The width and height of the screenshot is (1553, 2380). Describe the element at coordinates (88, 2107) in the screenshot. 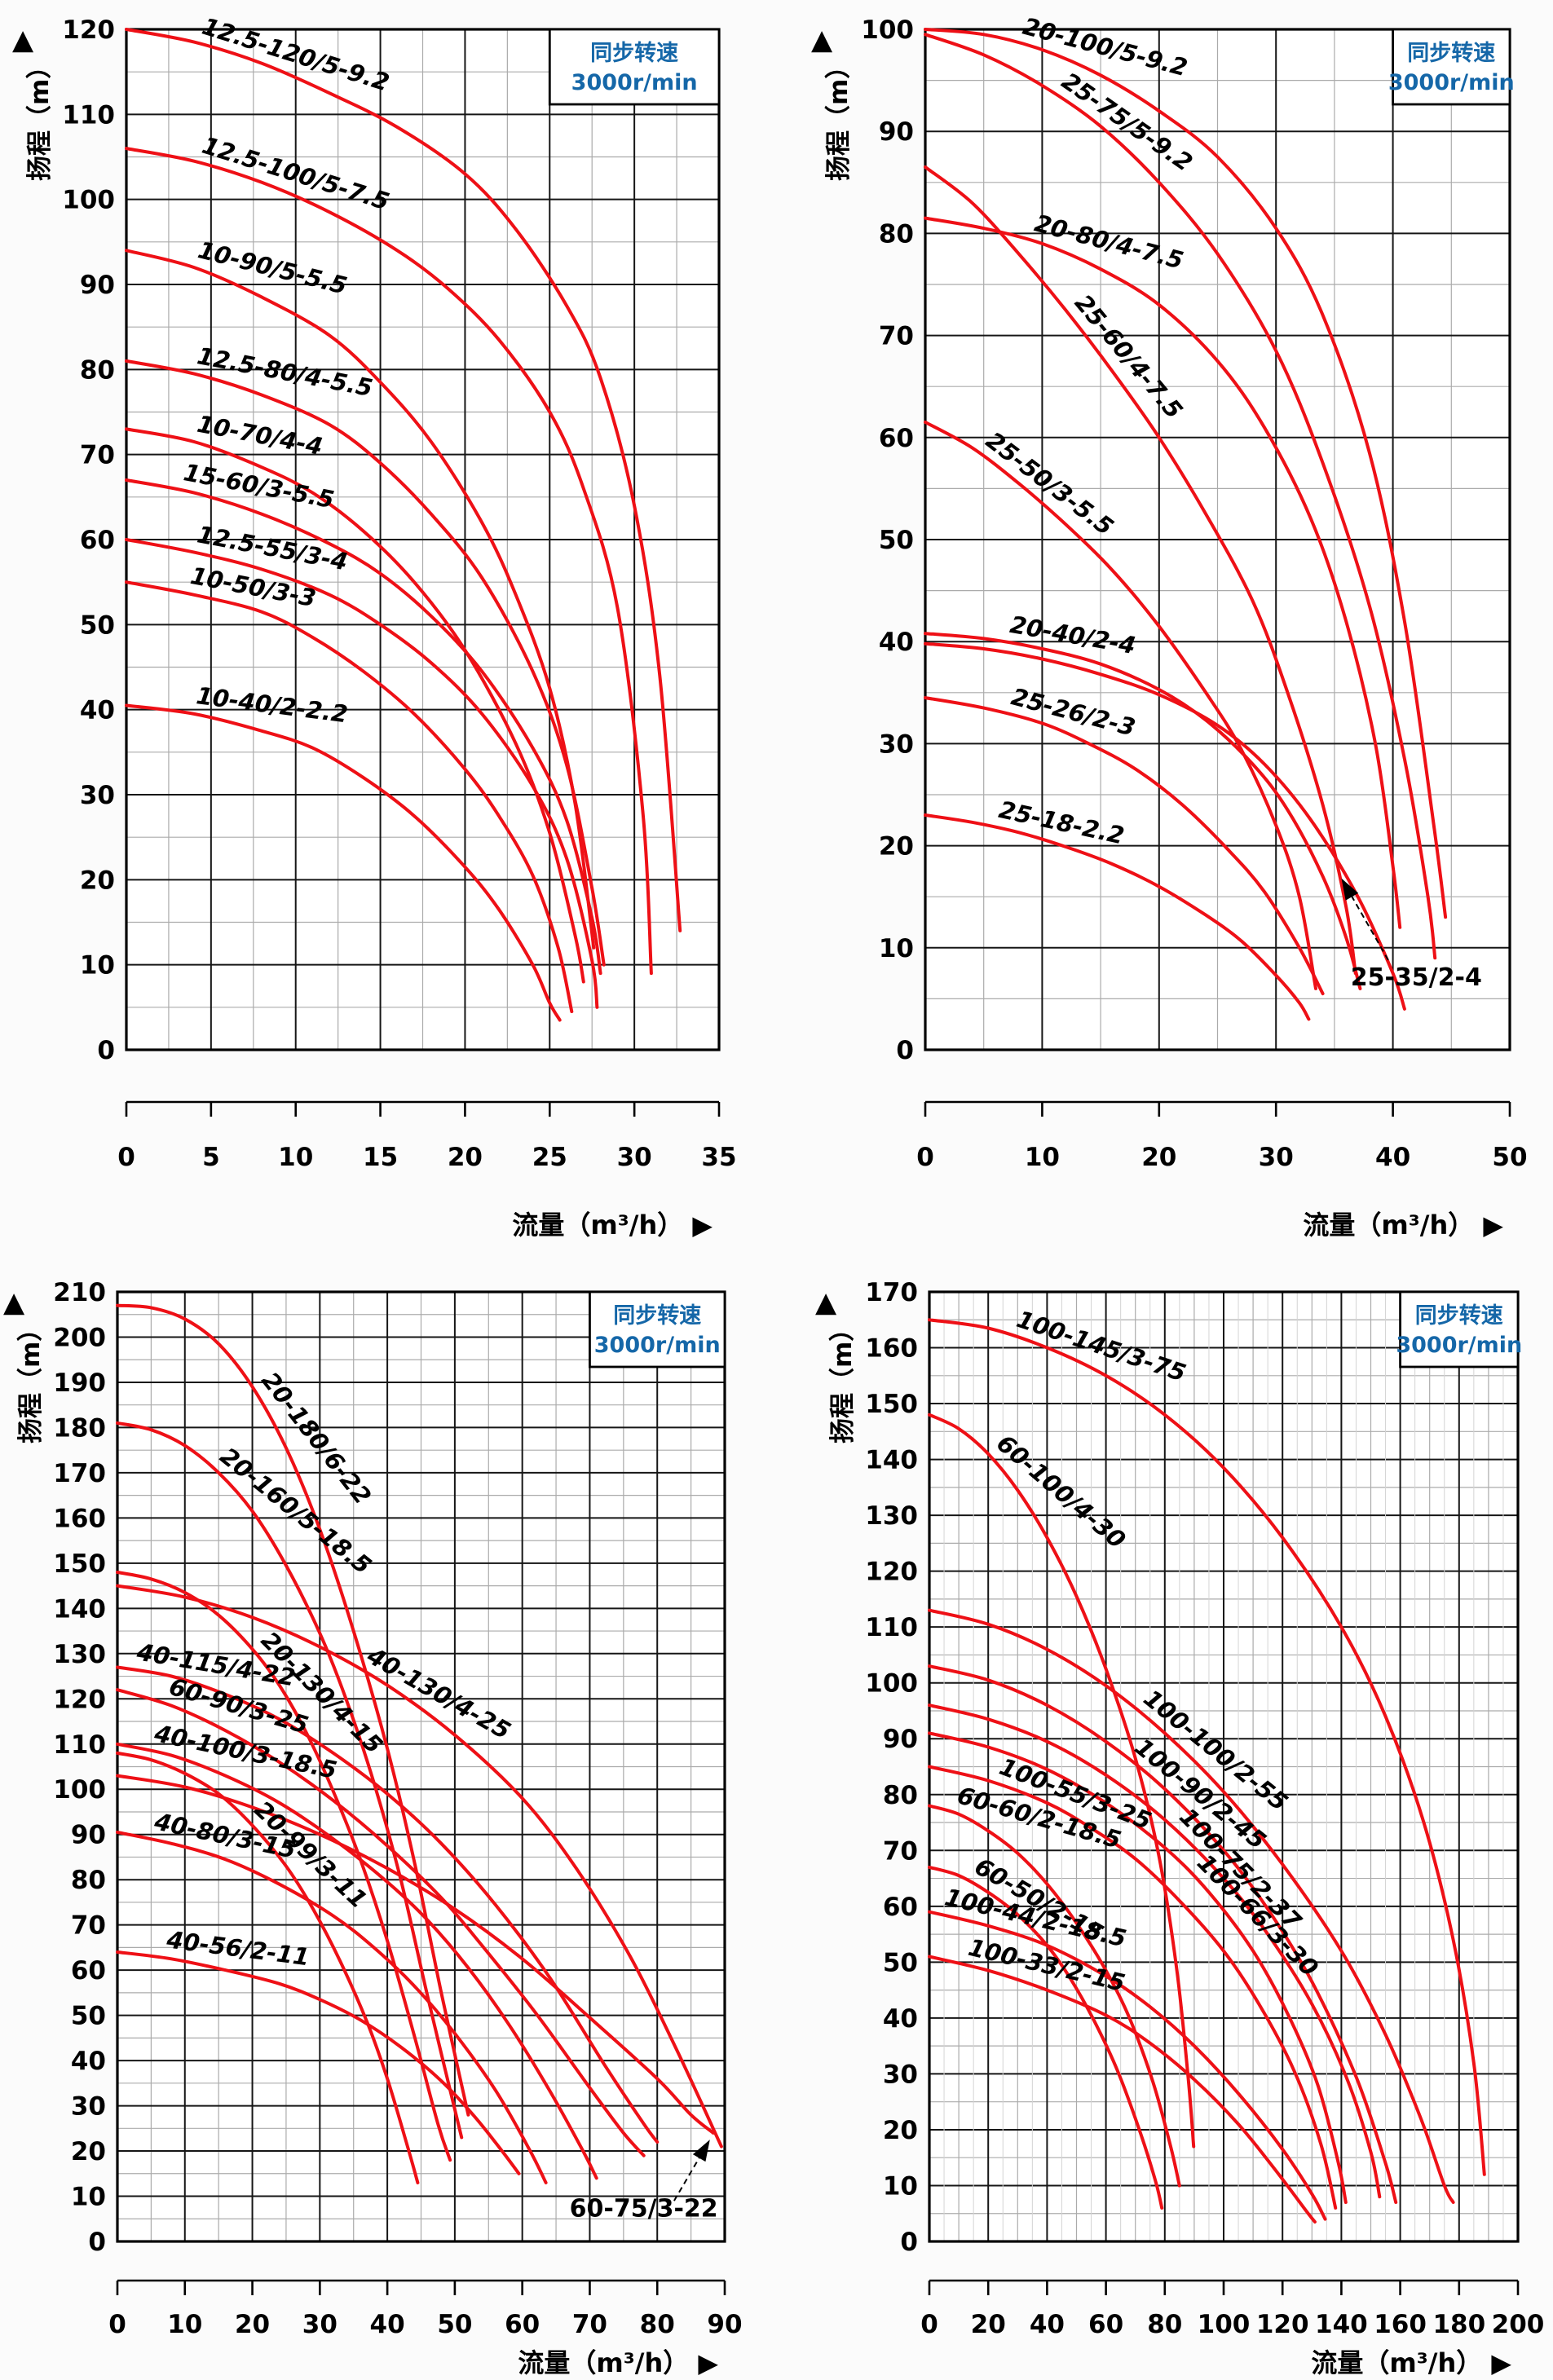

I see `y-tick-label: 30` at that location.